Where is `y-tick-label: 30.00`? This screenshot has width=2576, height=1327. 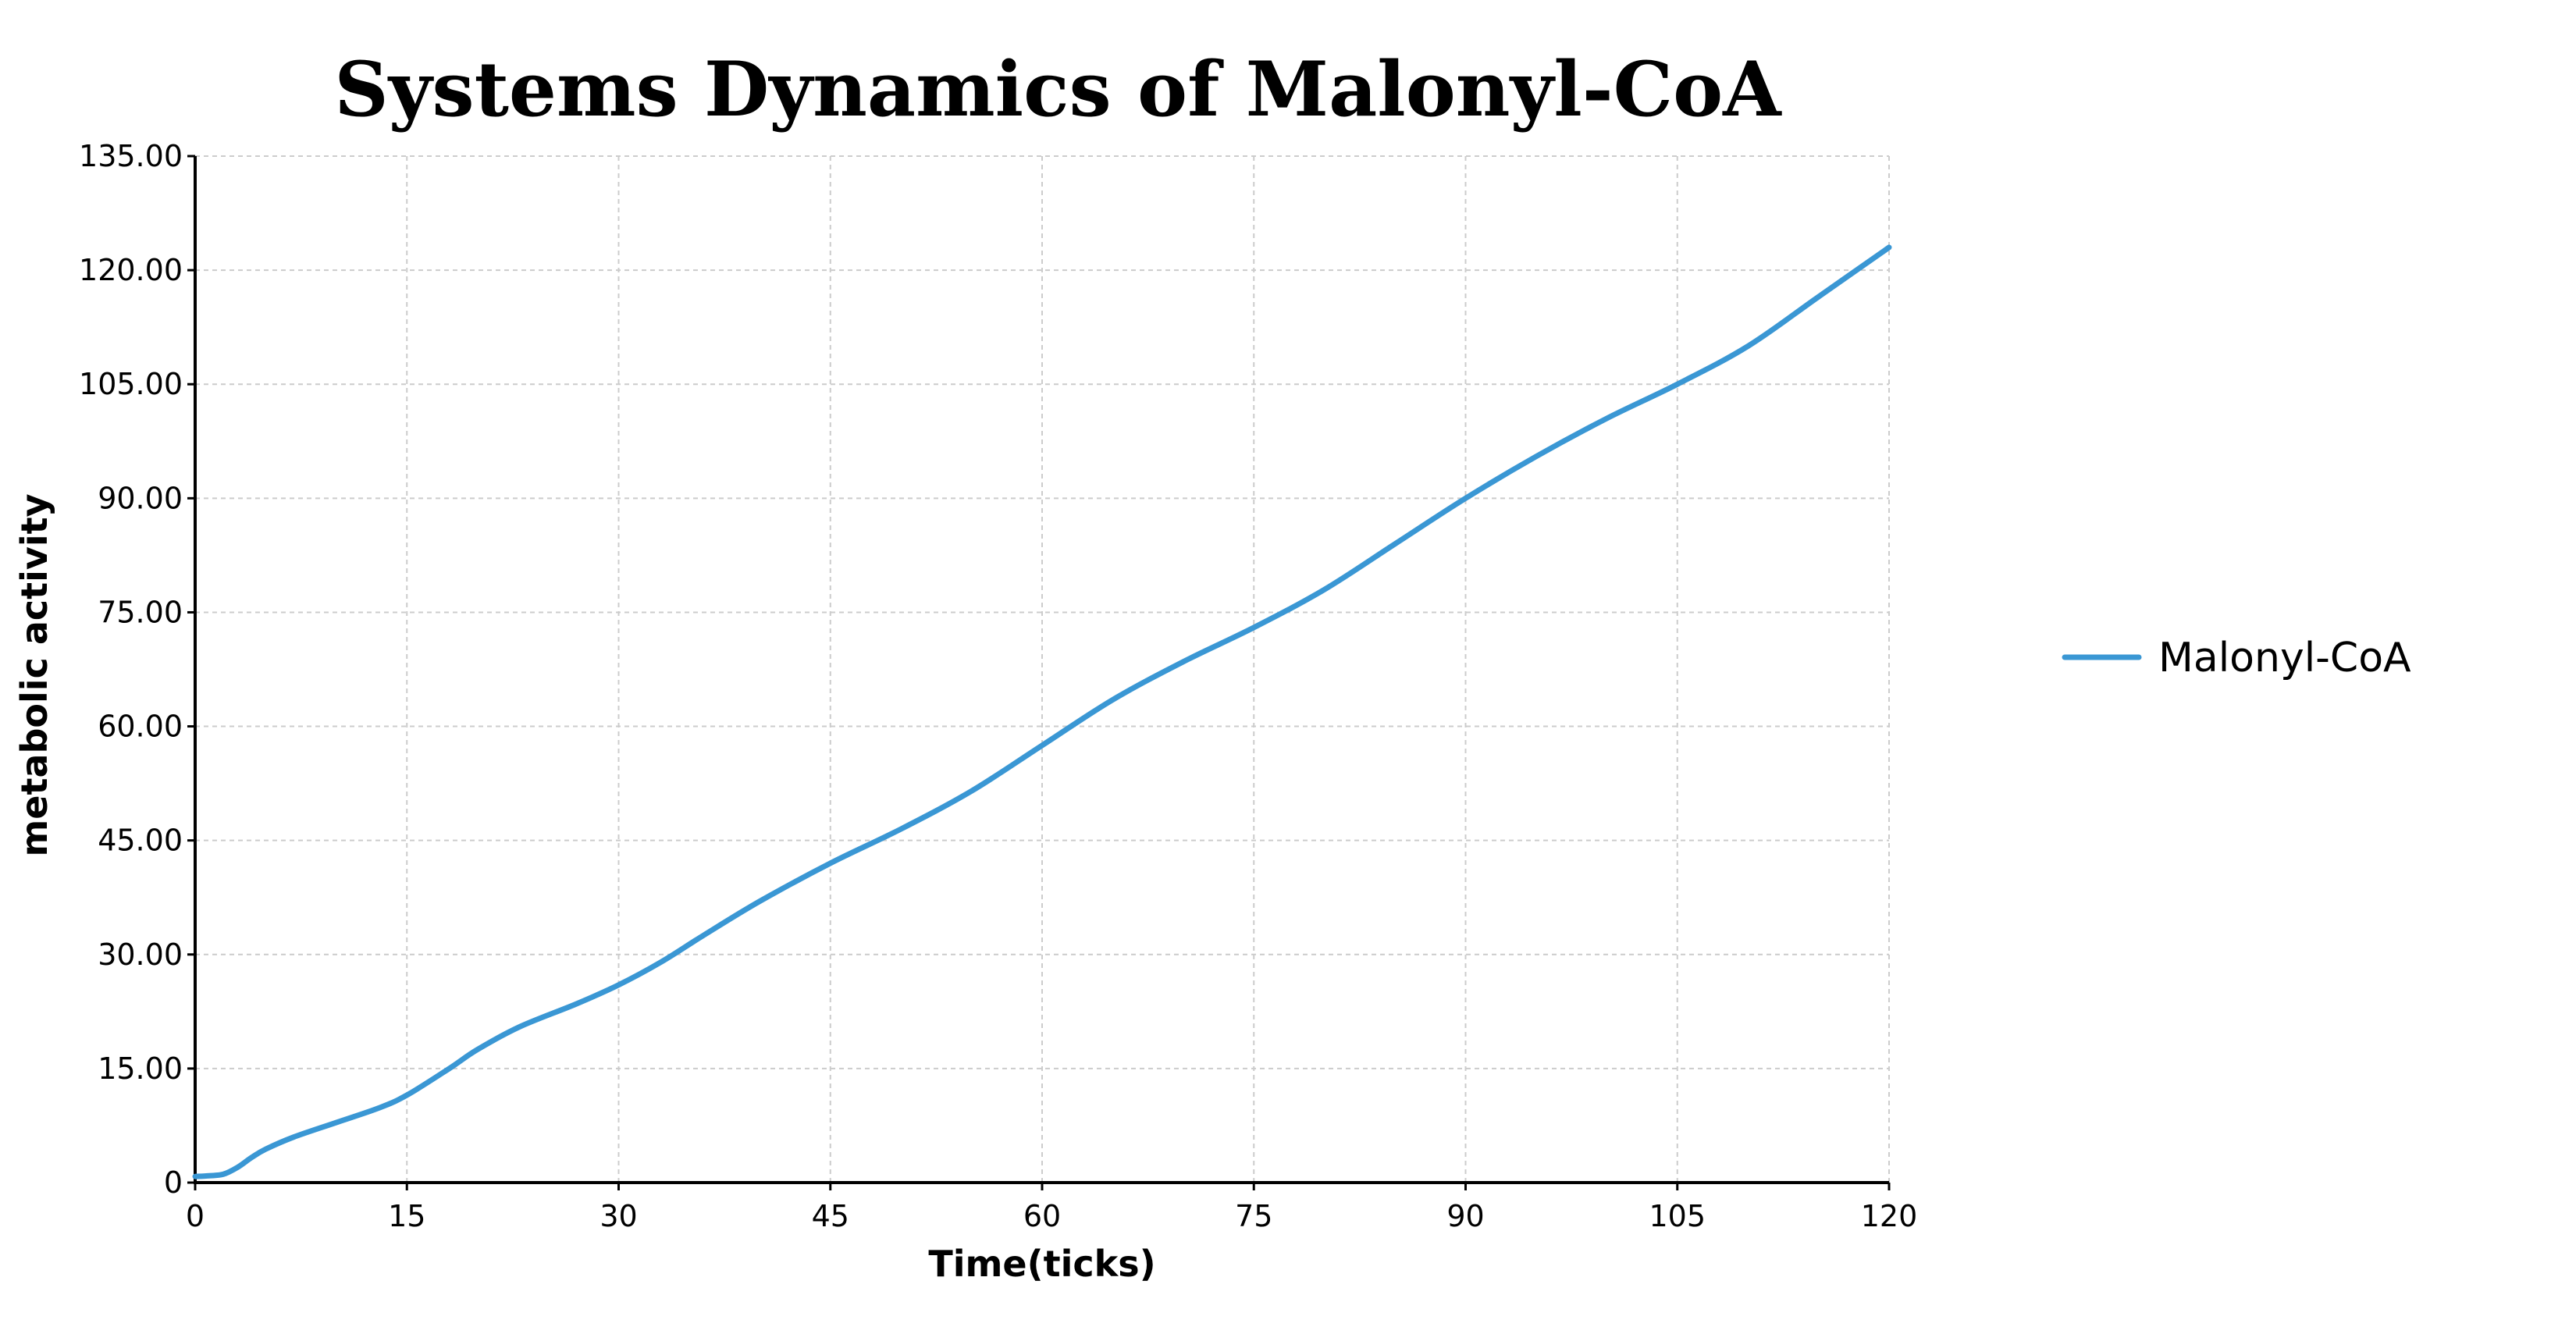 y-tick-label: 30.00 is located at coordinates (140, 955).